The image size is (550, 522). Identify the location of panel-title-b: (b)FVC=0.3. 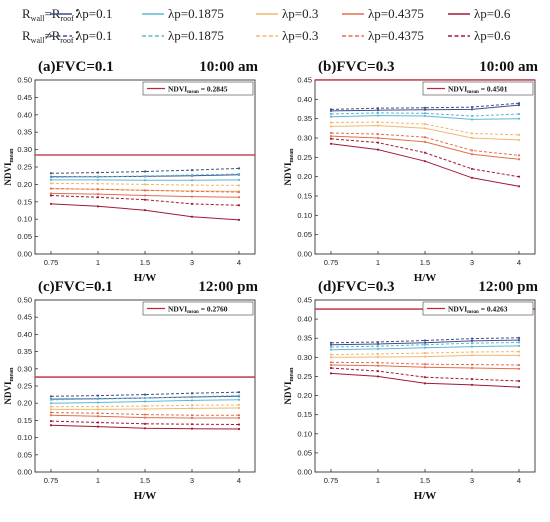
(356, 67).